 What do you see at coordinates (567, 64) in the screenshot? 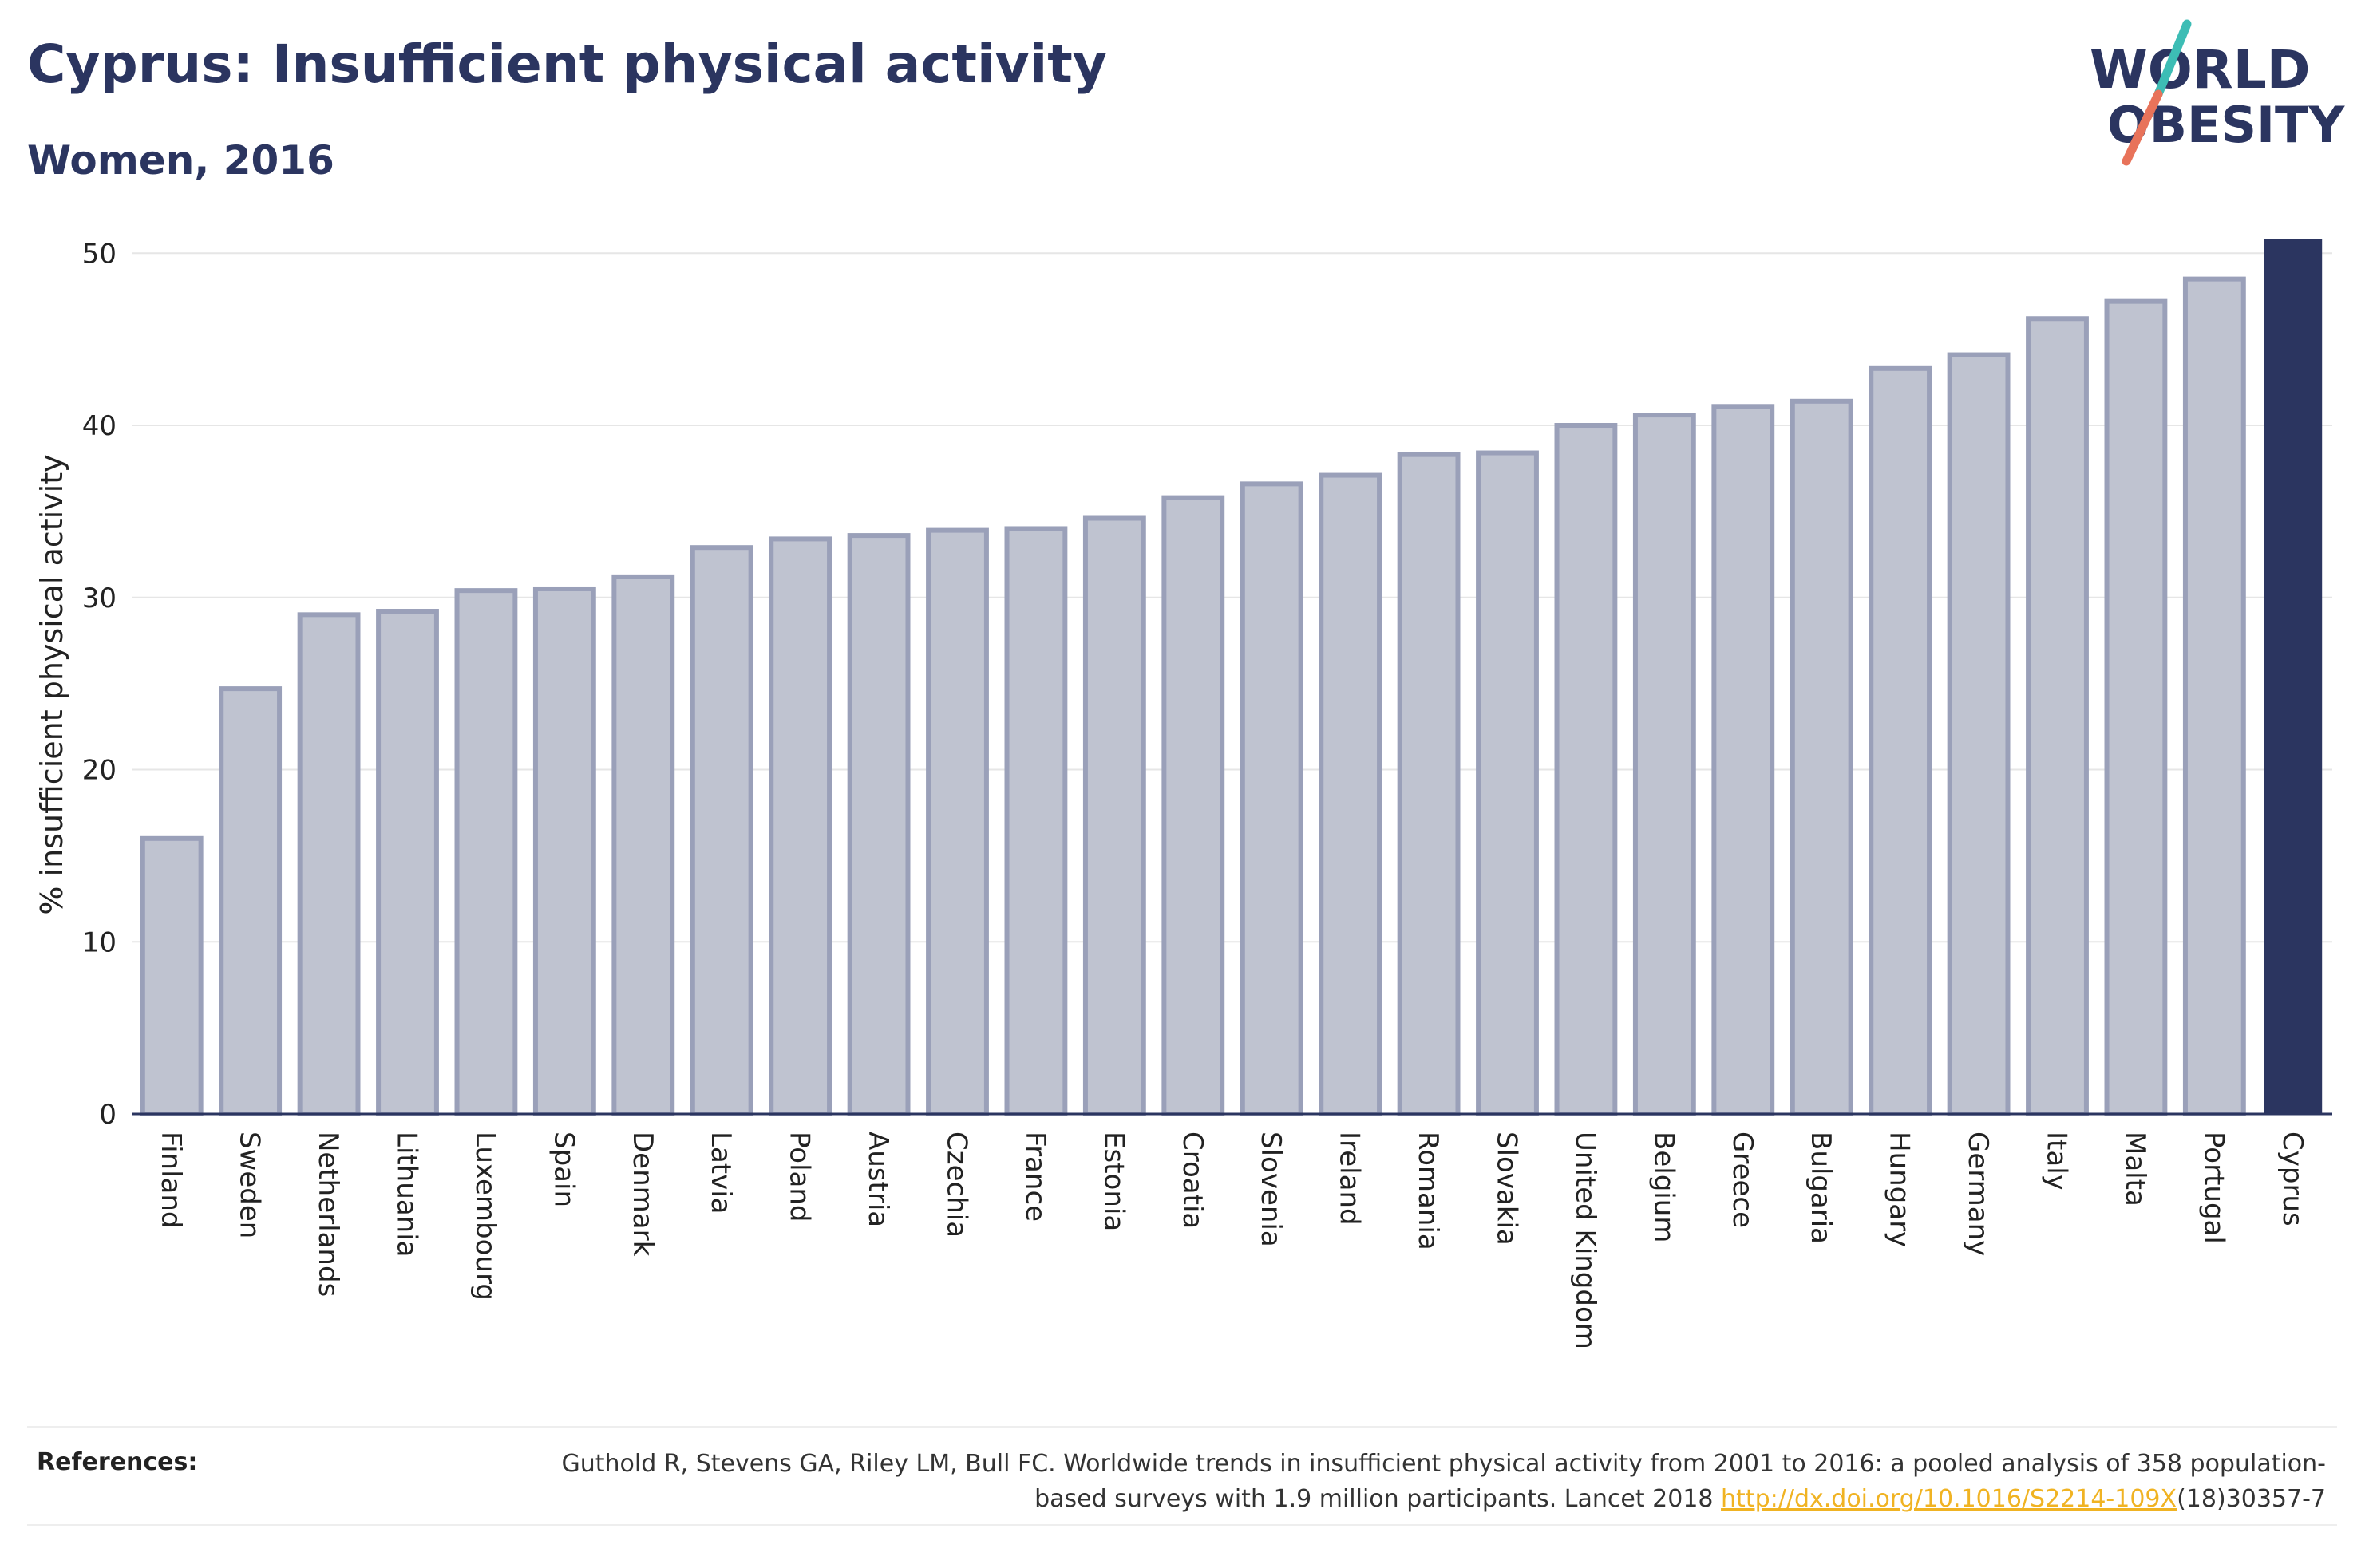
I see `chart-title: Cyprus: Insufficient physical activity` at bounding box center [567, 64].